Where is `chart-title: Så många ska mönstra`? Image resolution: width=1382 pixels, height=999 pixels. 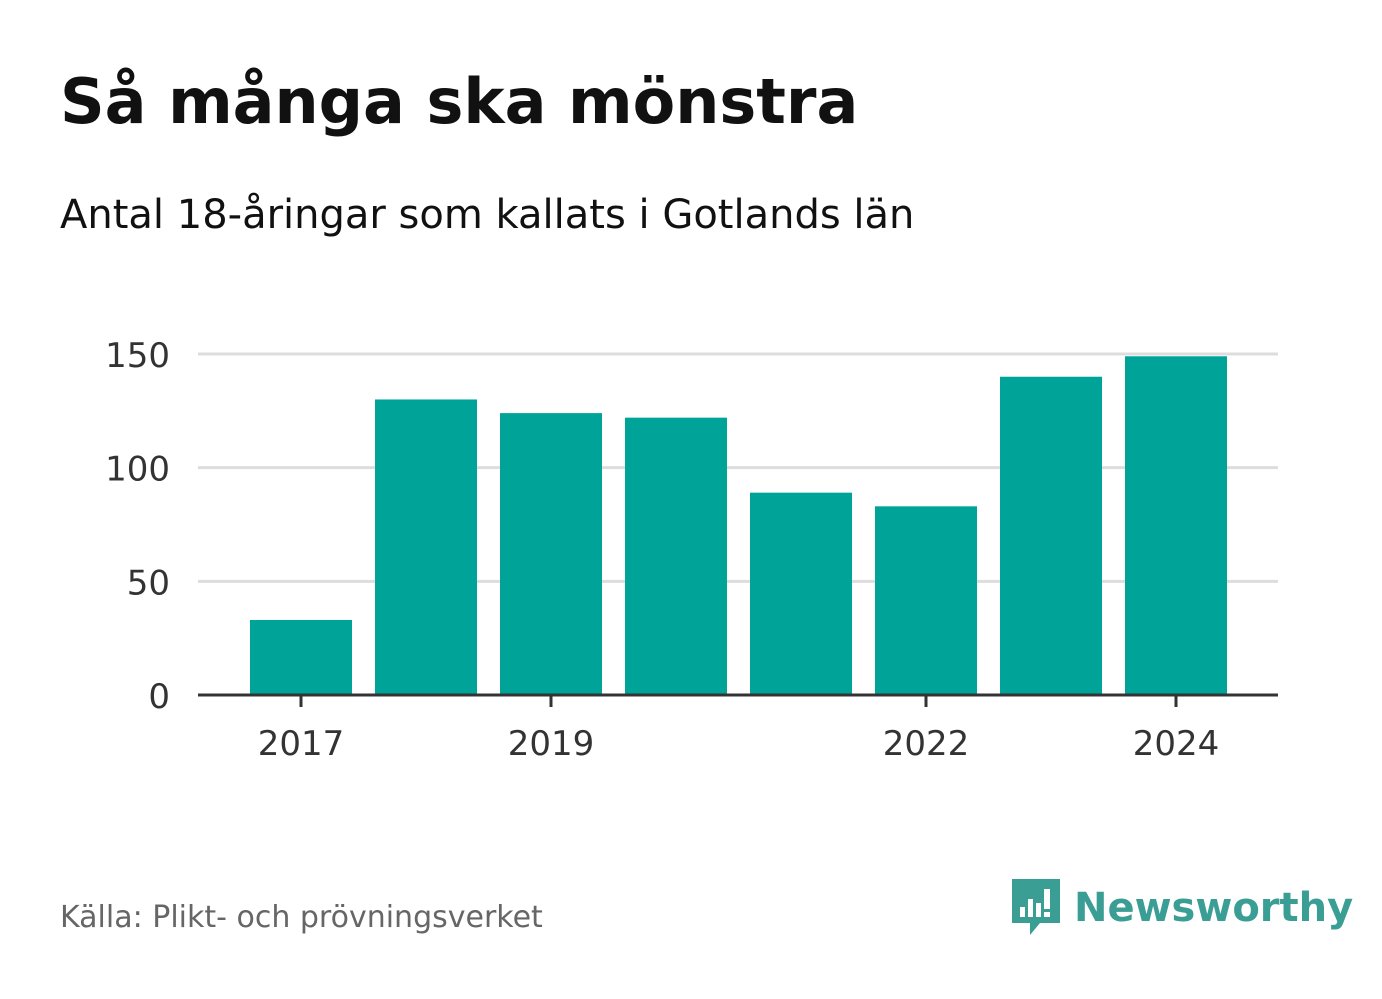 chart-title: Så många ska mönstra is located at coordinates (459, 101).